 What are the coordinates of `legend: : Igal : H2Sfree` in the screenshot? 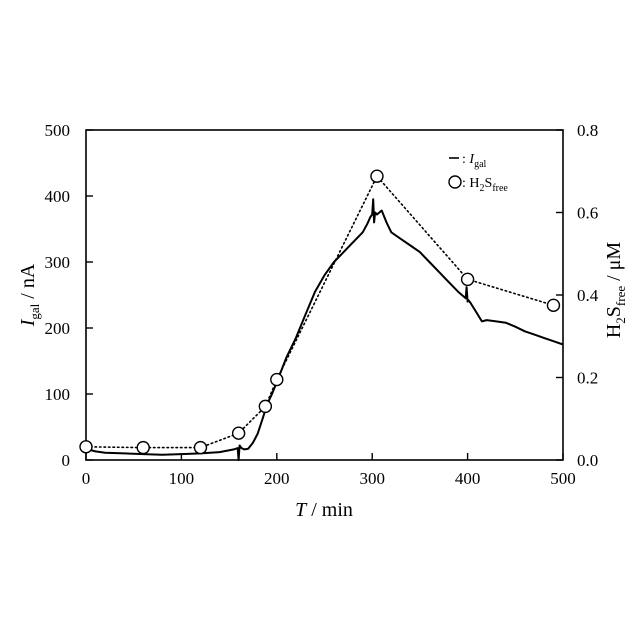 It's located at (478, 173).